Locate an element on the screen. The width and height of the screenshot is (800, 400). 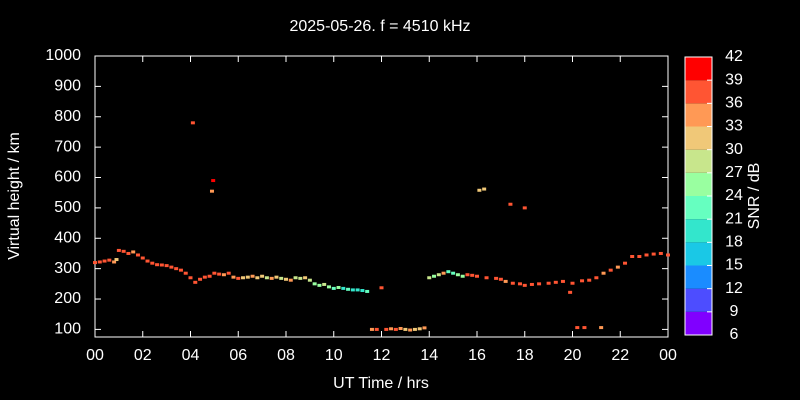
y-tick-label: 1000 is located at coordinates (63, 55).